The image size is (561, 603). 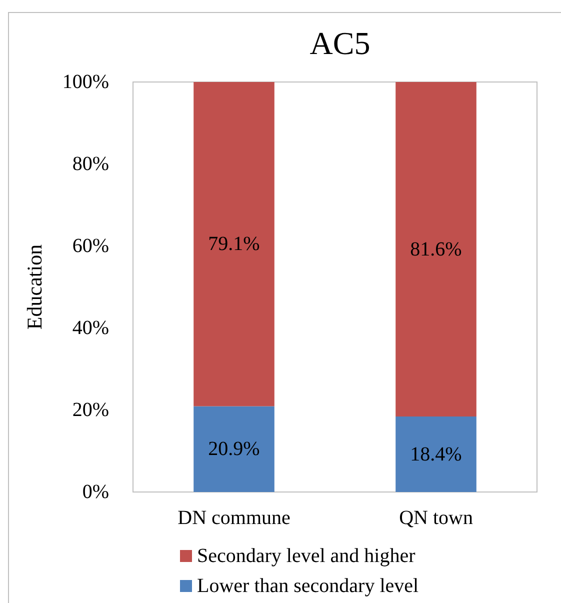 What do you see at coordinates (436, 518) in the screenshot?
I see `x-tick-label: QN town` at bounding box center [436, 518].